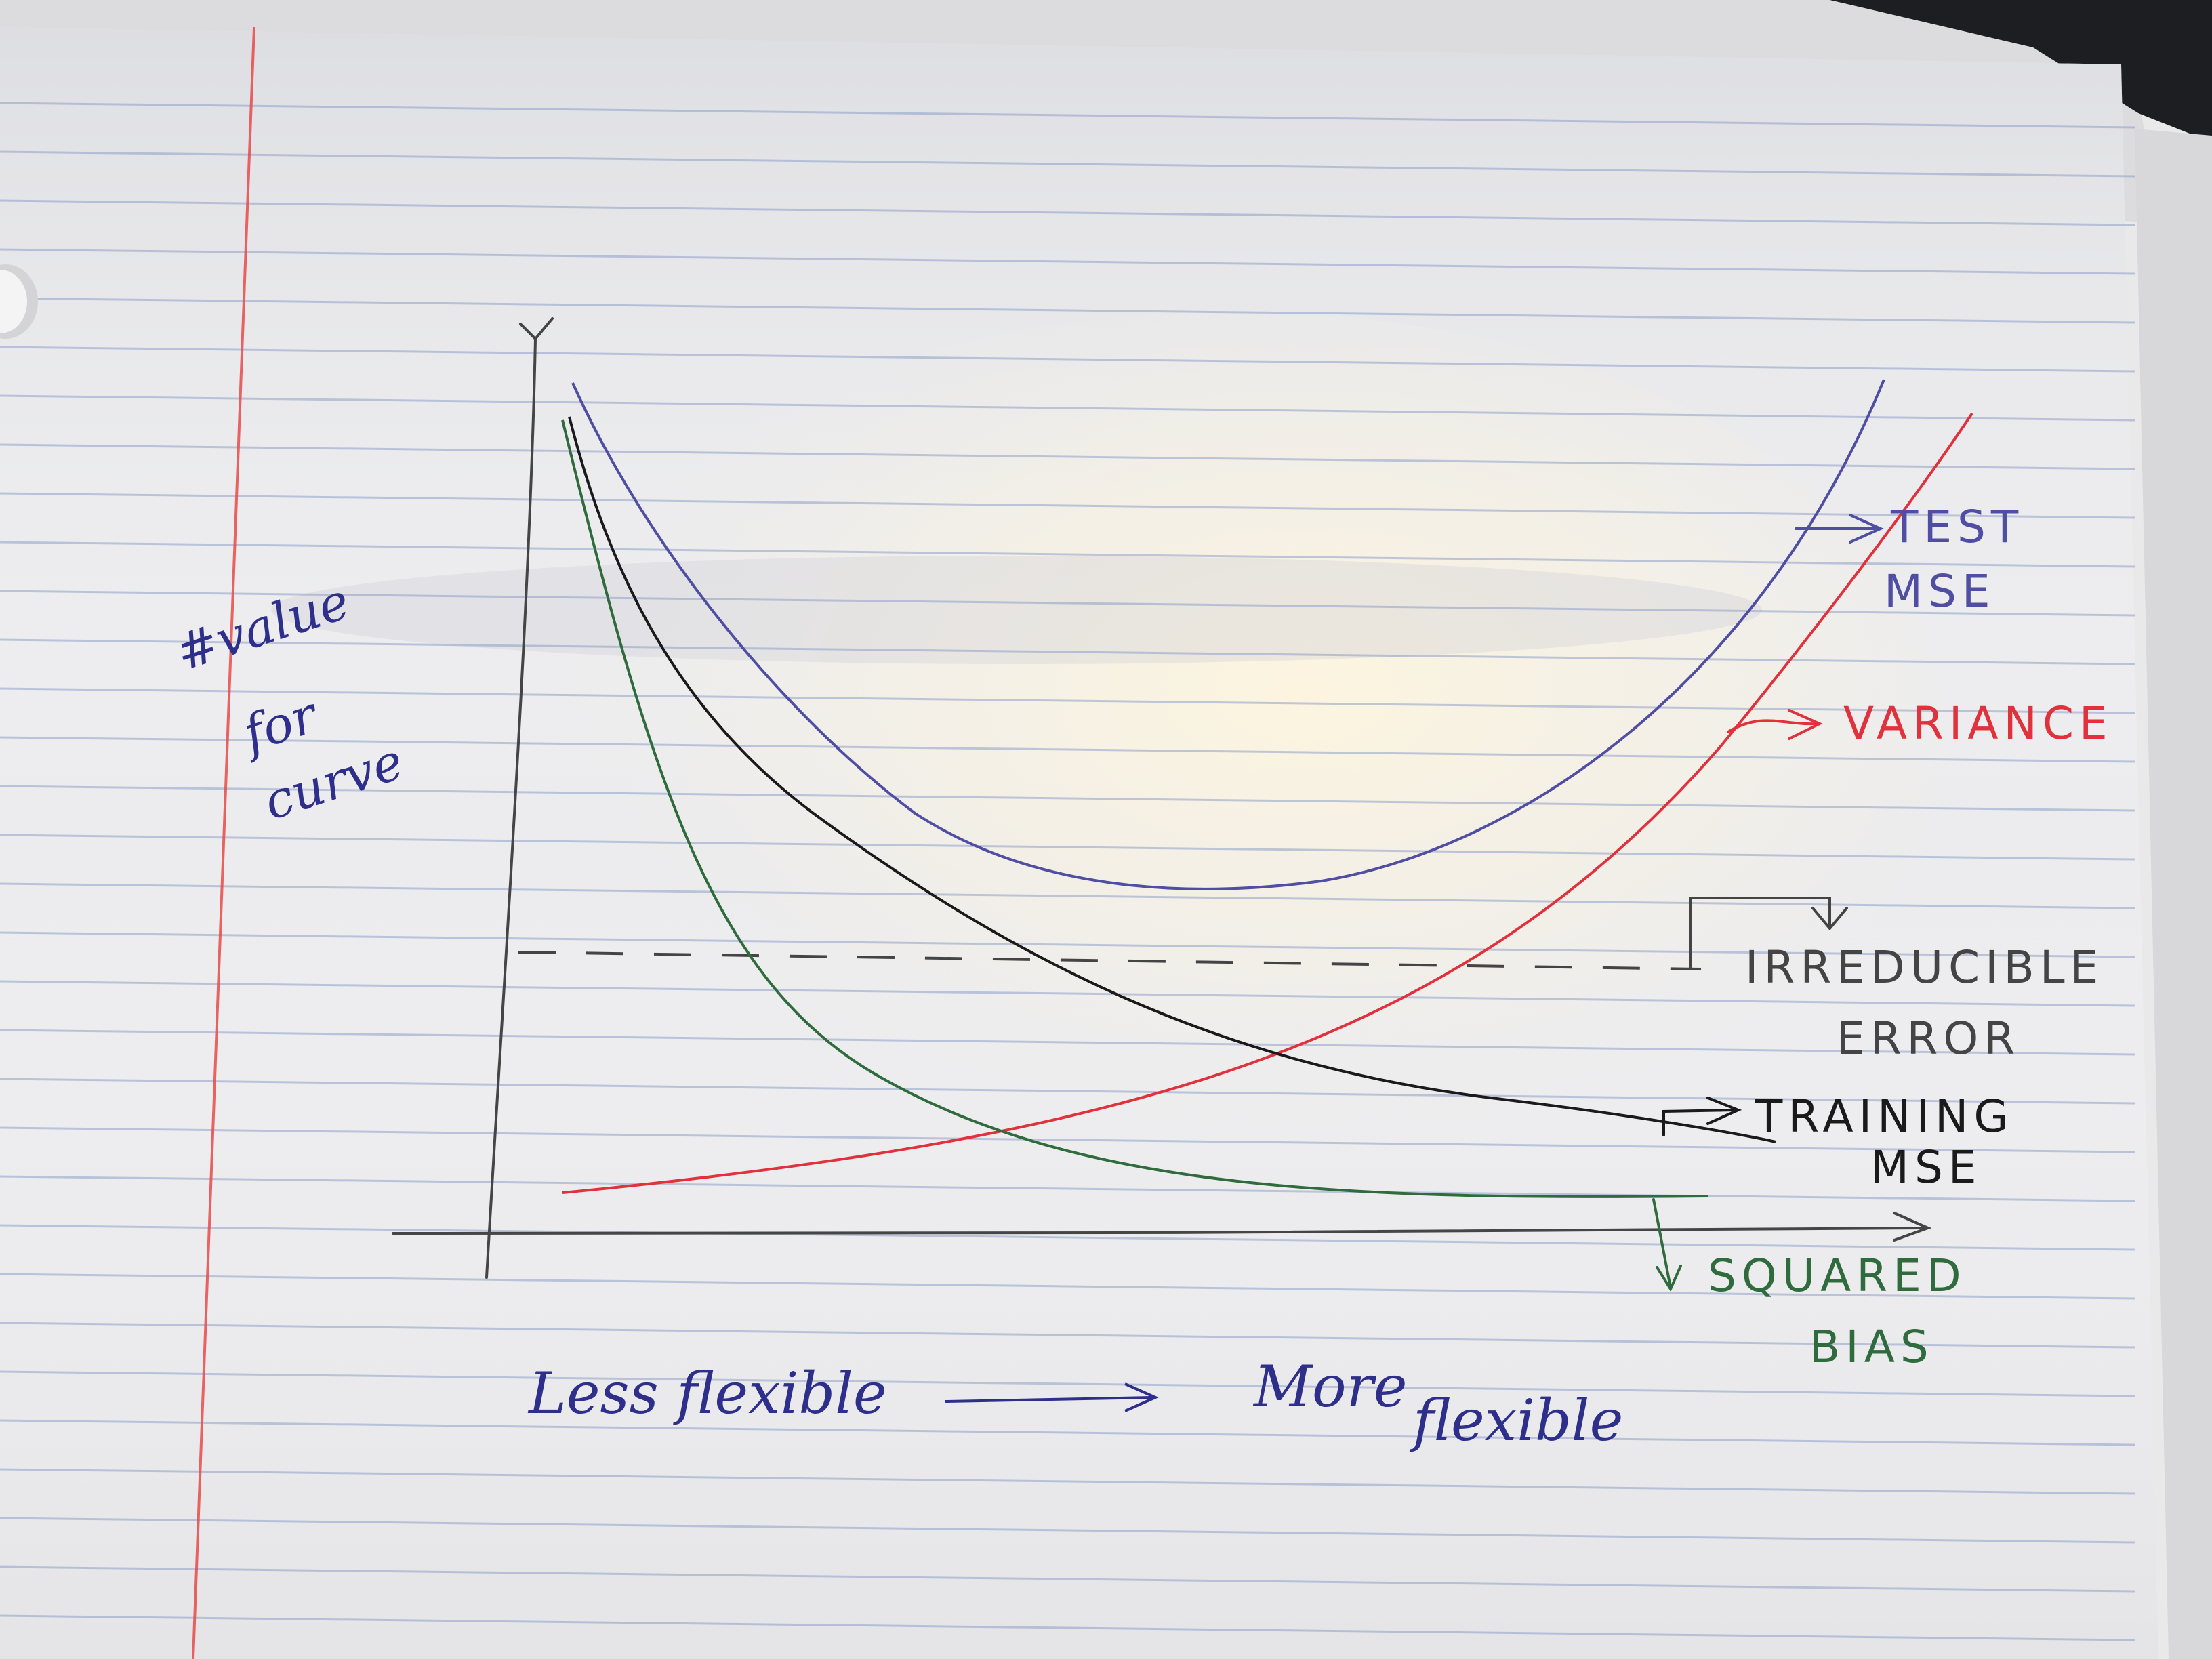 The width and height of the screenshot is (2212, 1659). Describe the element at coordinates (1940, 591) in the screenshot. I see `test-label-line-2: MSE` at that location.